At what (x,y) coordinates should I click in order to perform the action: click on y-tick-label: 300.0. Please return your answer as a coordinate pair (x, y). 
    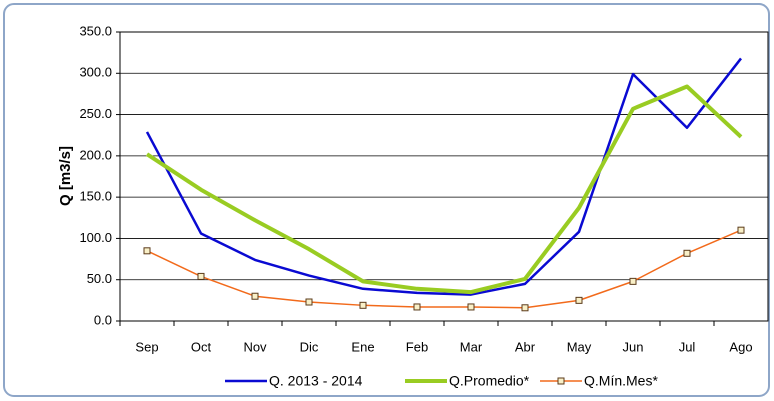
    Looking at the image, I should click on (95, 72).